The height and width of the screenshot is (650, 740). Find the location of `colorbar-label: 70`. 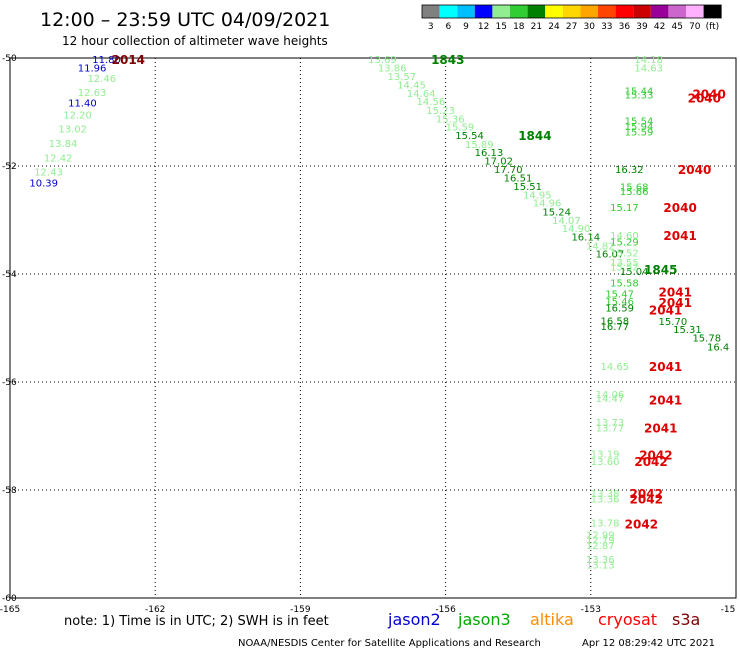

colorbar-label: 70 is located at coordinates (695, 27).